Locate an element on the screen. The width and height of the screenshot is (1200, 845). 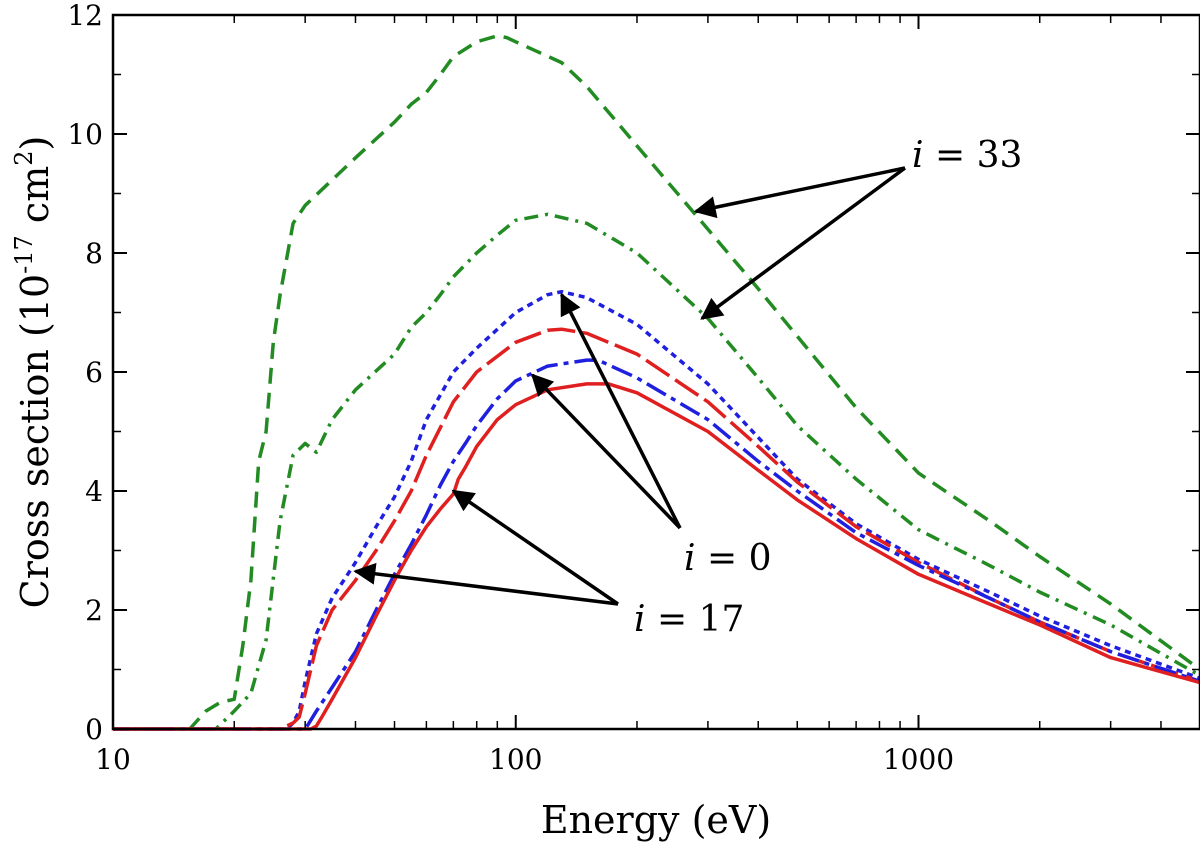
x-axis-title: Energy (eV) is located at coordinates (656, 820).